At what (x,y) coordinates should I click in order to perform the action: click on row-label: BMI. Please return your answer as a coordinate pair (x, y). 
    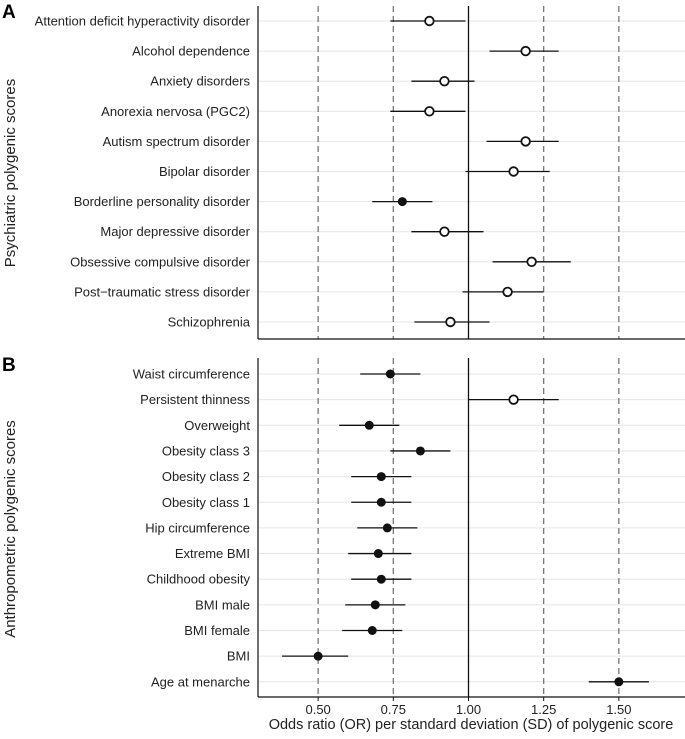
    Looking at the image, I should click on (238, 656).